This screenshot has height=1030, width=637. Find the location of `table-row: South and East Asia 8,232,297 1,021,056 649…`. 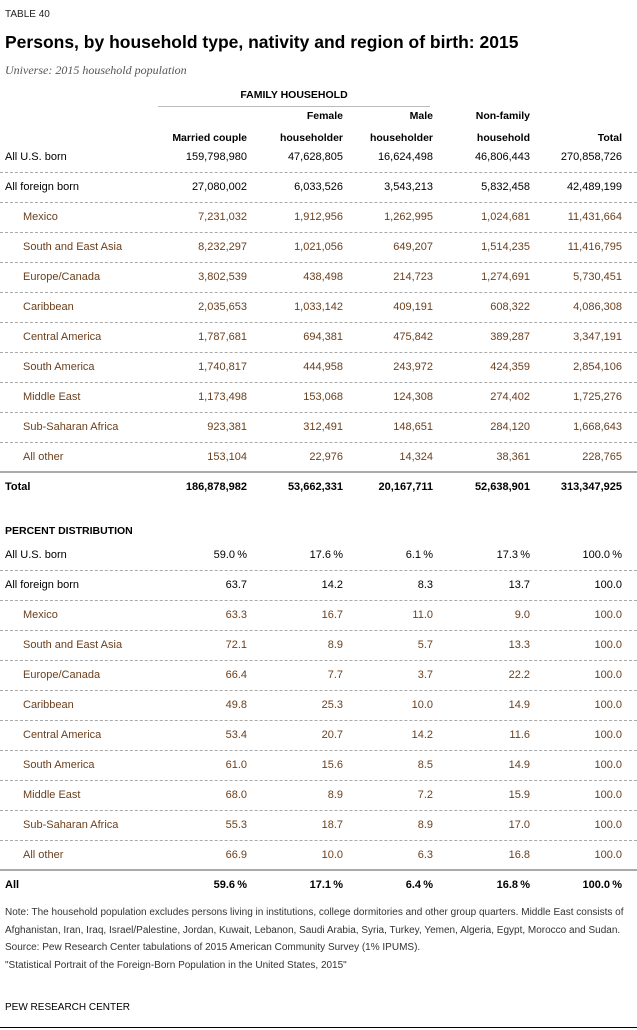

table-row: South and East Asia 8,232,297 1,021,056 649… is located at coordinates (318, 248).